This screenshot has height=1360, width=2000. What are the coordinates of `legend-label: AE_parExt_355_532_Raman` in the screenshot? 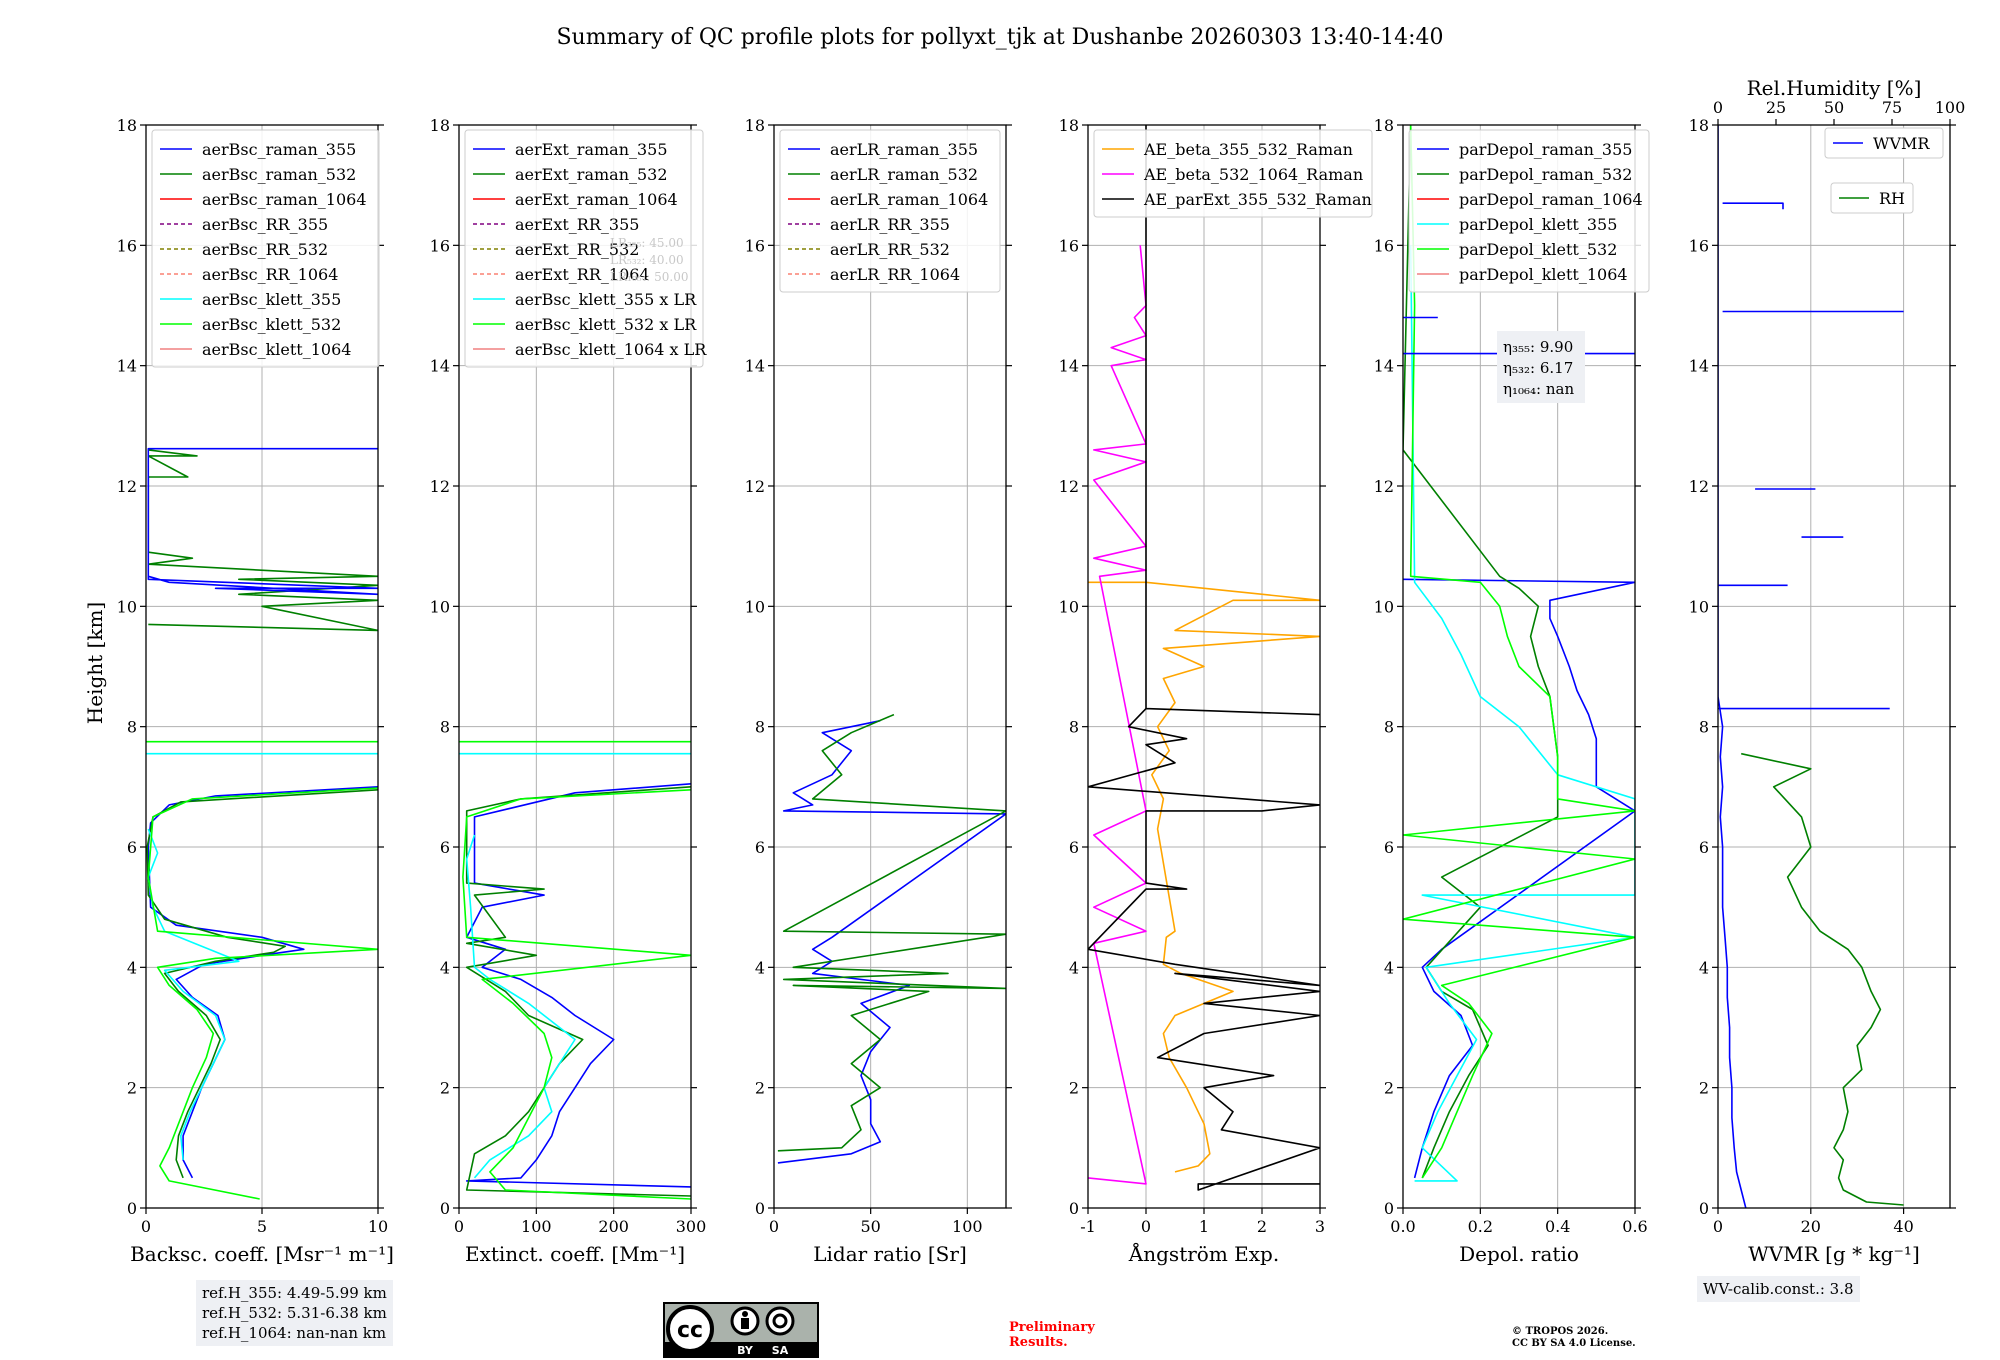 It's located at (1257, 199).